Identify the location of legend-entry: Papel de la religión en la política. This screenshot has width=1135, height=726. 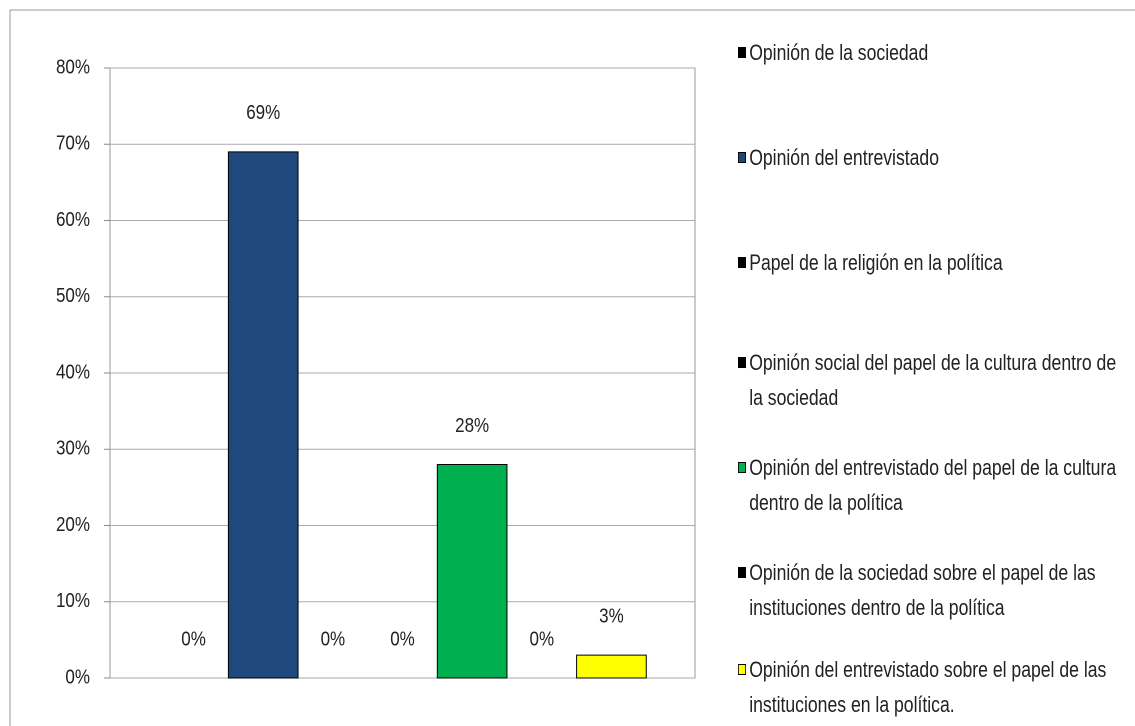
(930, 262).